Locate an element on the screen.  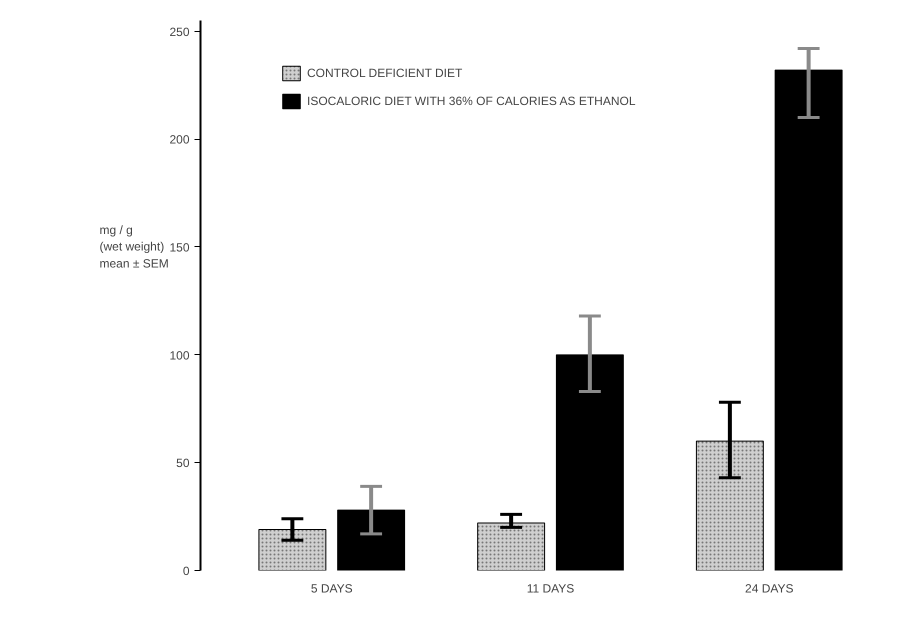
y-tick-label: 100 is located at coordinates (179, 355).